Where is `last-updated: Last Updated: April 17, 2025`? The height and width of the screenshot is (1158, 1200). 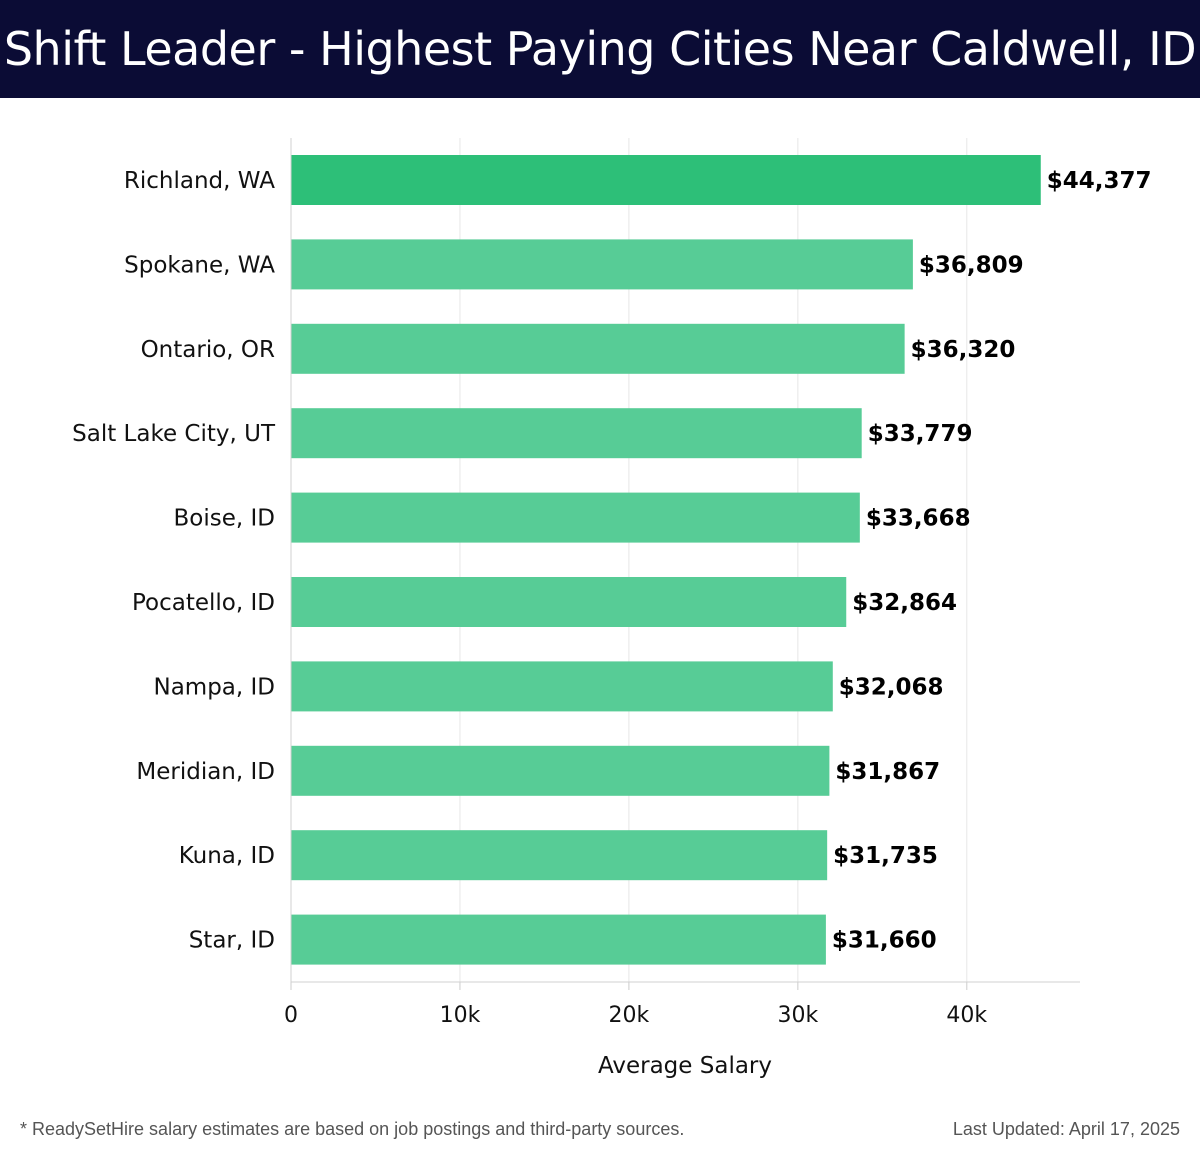
last-updated: Last Updated: April 17, 2025 is located at coordinates (1066, 1129).